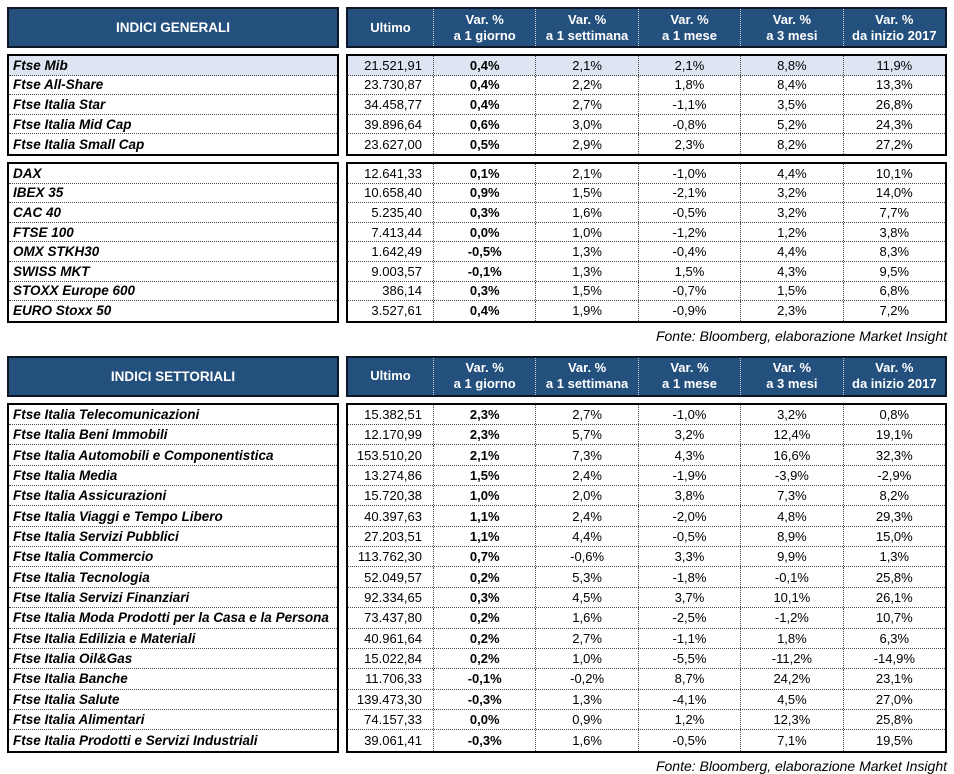 This screenshot has height=774, width=954. What do you see at coordinates (173, 194) in the screenshot?
I see `index-name-cell: IBEX 35` at bounding box center [173, 194].